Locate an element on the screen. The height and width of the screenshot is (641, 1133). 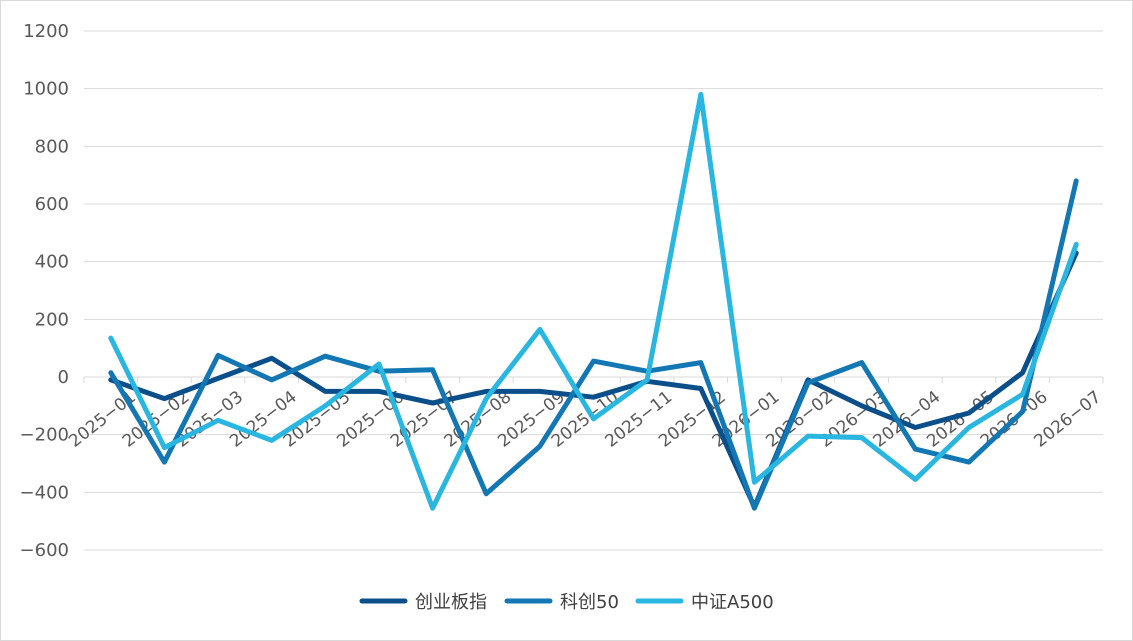
y-tick-label: 400 is located at coordinates (52, 262).